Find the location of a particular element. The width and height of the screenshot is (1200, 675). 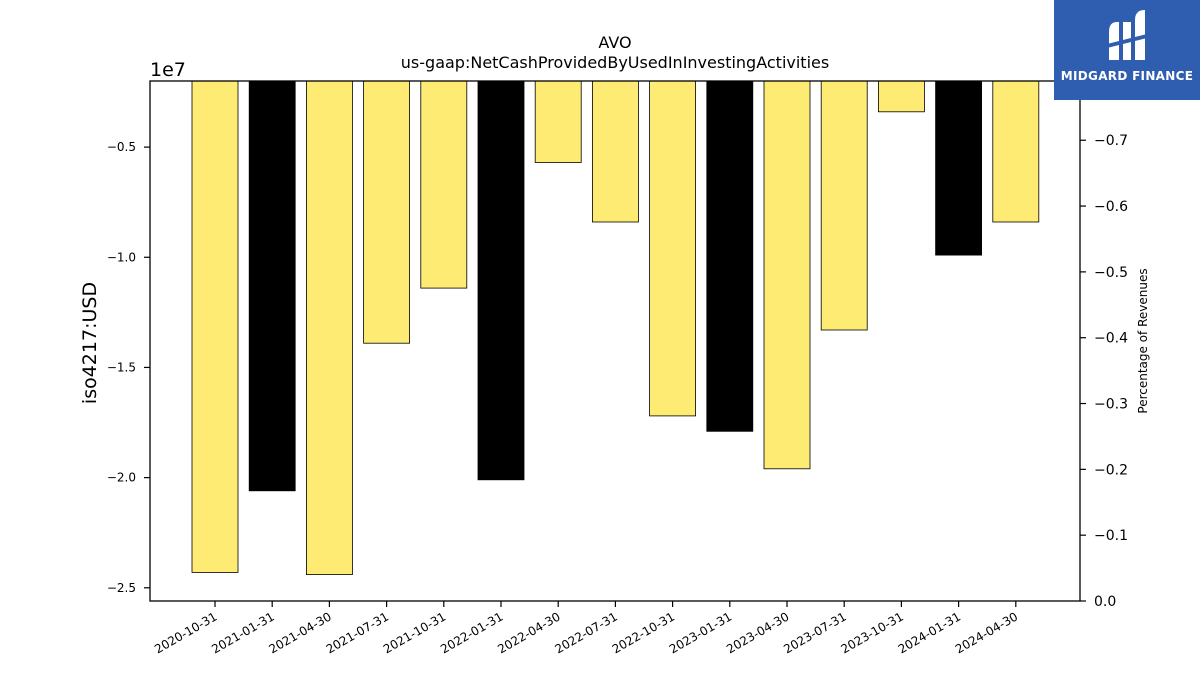

y-tick-label: −0.5 is located at coordinates (121, 147).